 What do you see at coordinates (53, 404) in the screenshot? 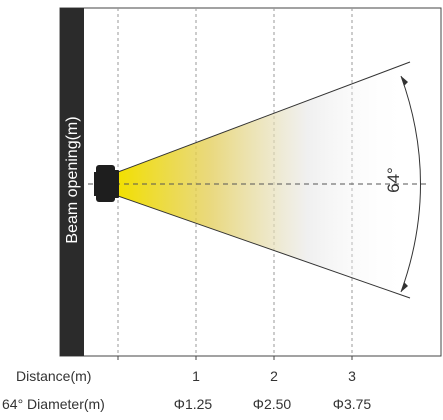
I see `diameter-axis-label: 64° Diameter(m)` at bounding box center [53, 404].